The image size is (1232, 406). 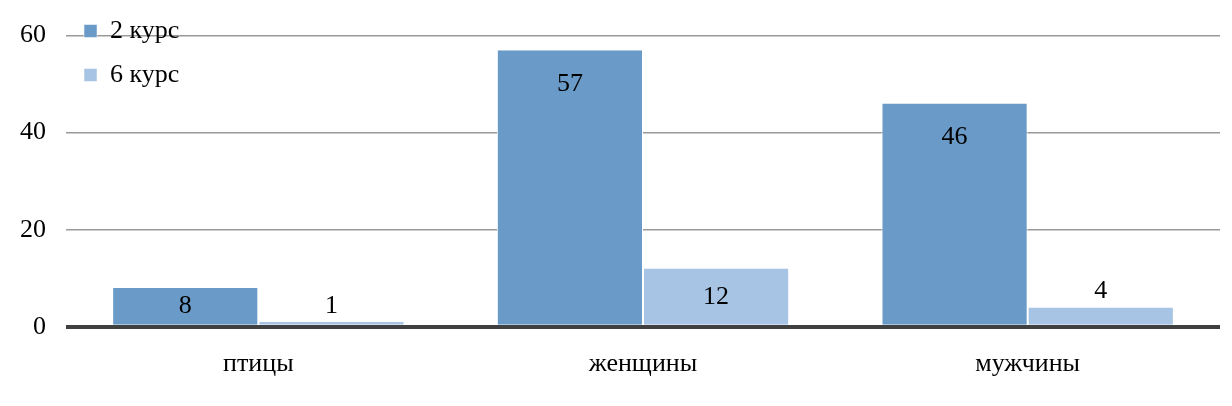 I want to click on y-tick-label: 60, so click(x=33, y=34).